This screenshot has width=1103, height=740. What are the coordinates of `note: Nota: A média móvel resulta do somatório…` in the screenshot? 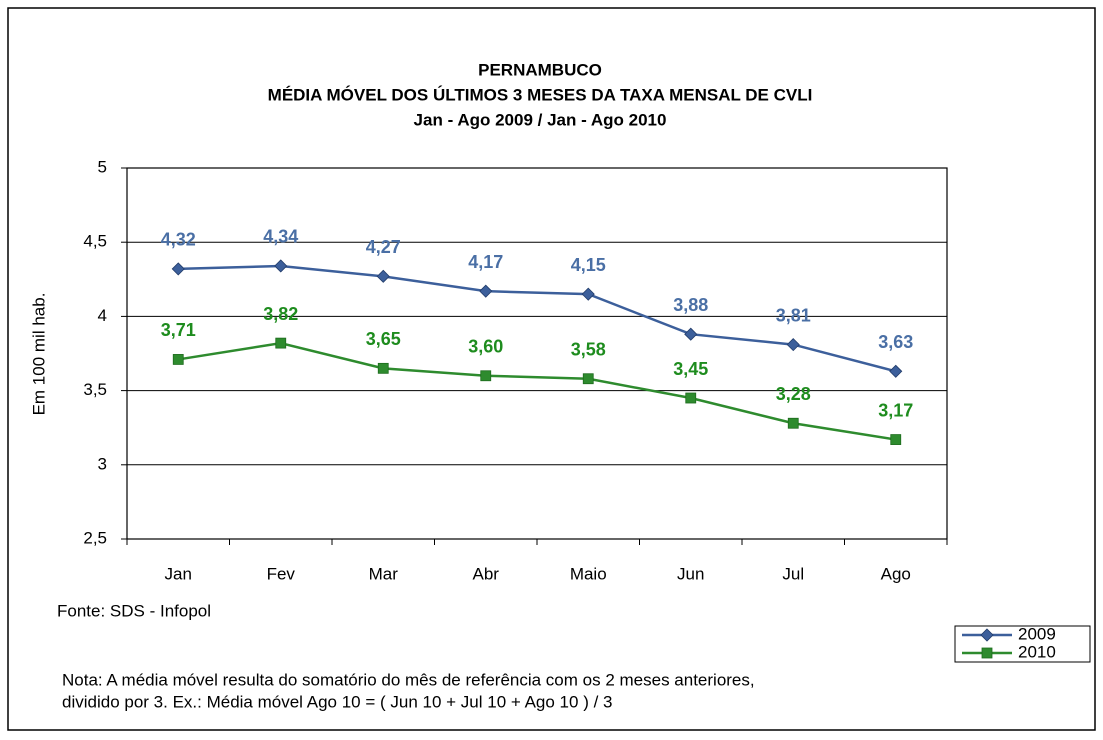 It's located at (408, 679).